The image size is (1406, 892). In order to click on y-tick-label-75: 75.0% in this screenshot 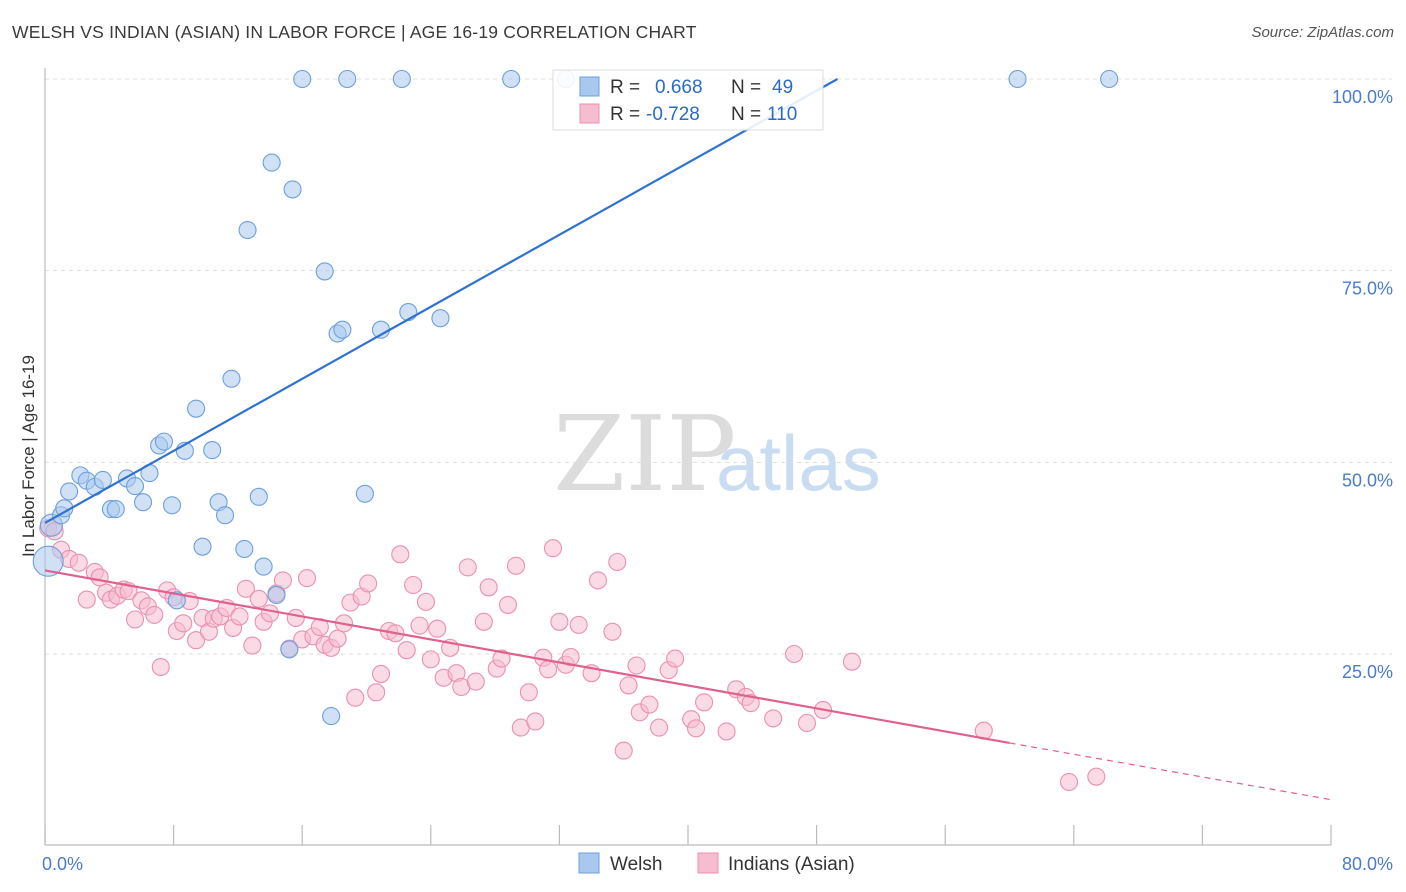, I will do `click(1367, 289)`.